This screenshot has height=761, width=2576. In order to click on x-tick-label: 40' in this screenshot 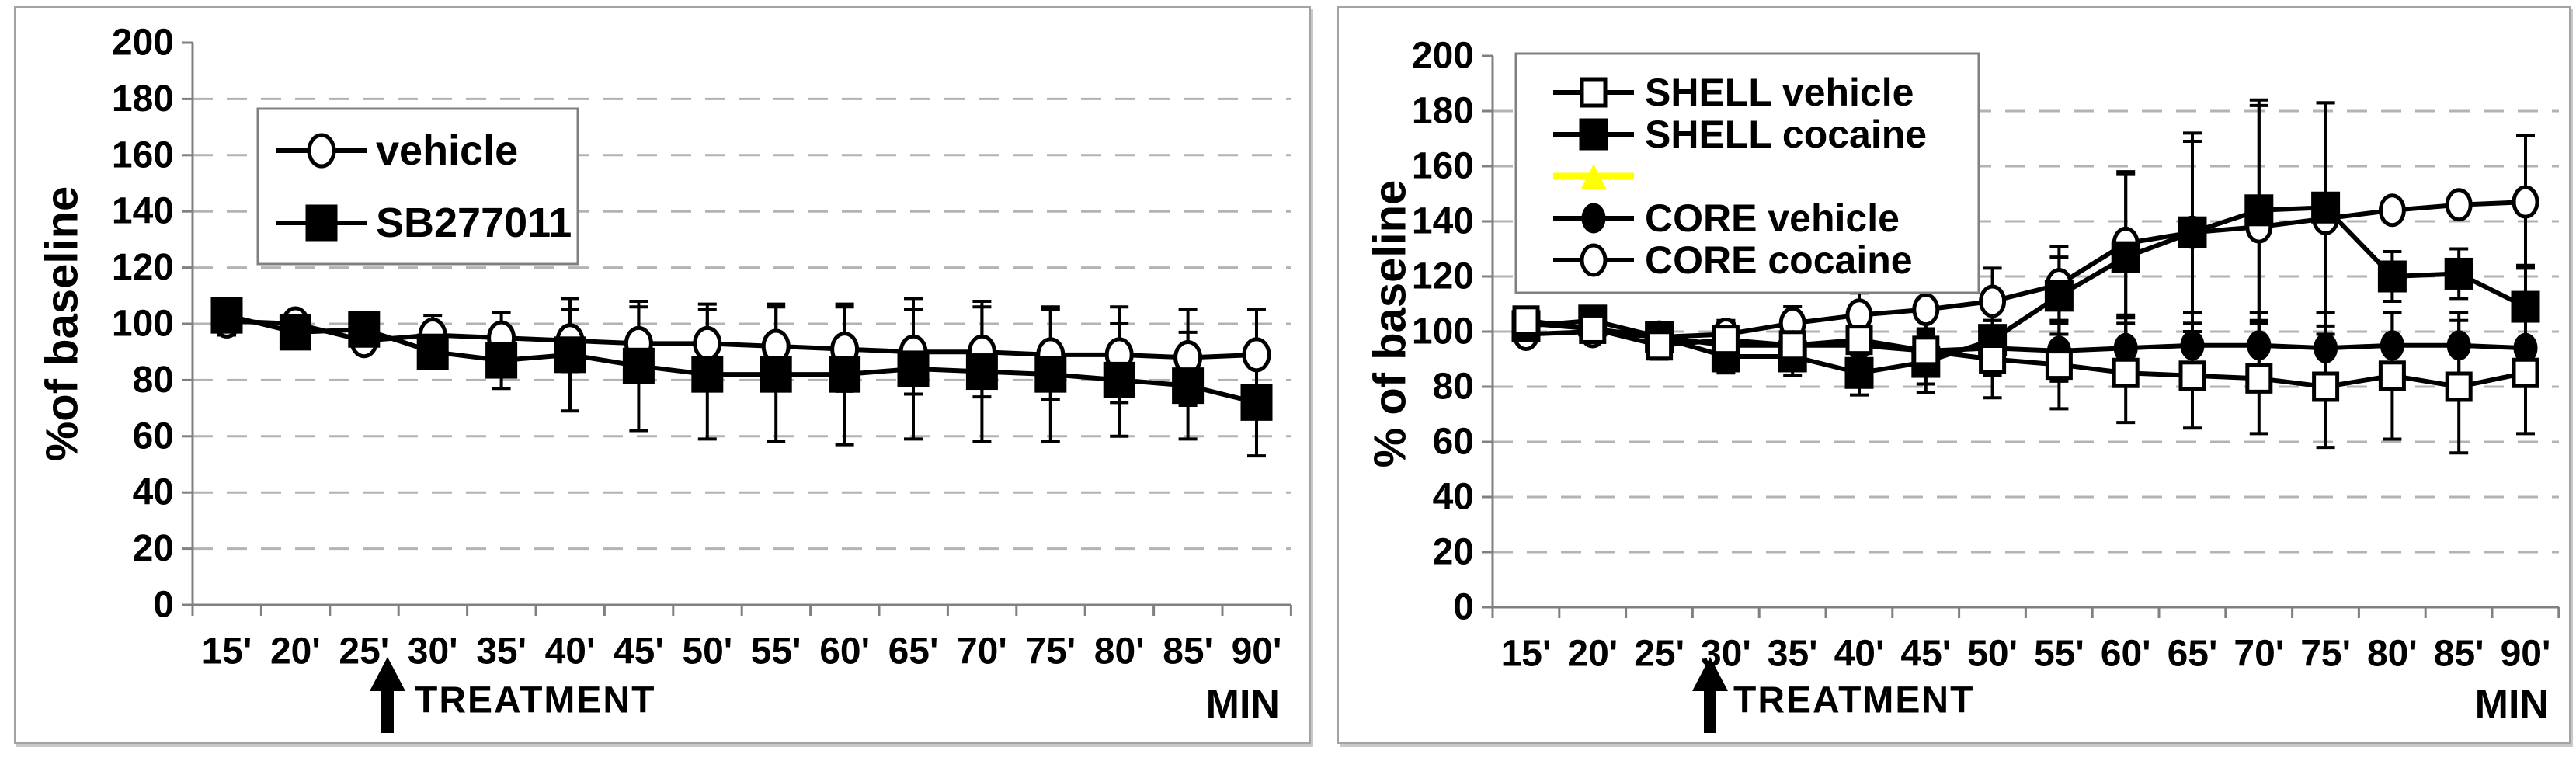, I will do `click(1859, 654)`.